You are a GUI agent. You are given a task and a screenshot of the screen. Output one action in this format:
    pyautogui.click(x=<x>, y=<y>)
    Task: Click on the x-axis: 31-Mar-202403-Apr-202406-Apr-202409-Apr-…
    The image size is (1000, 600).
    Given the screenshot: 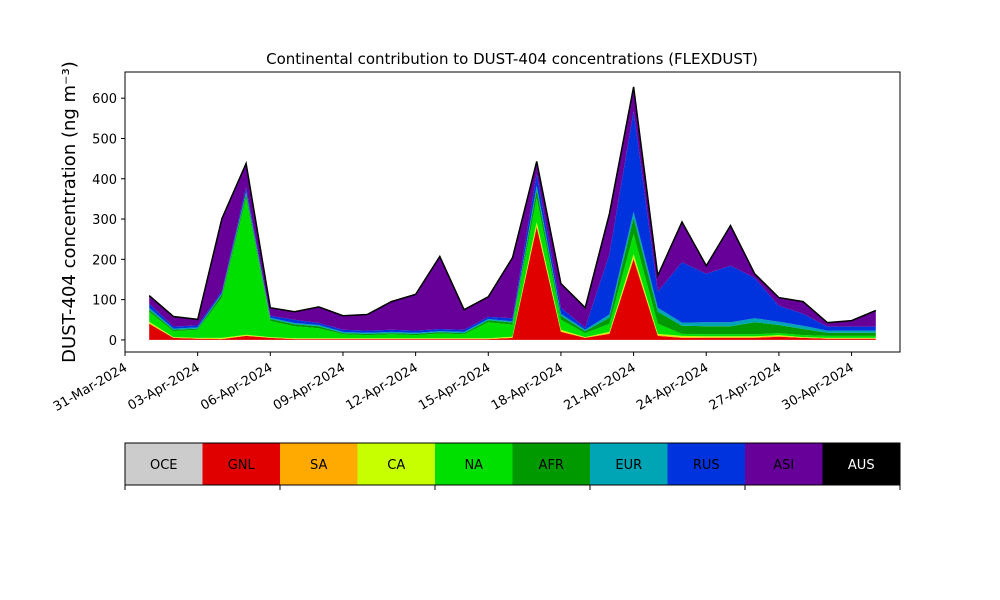 What is the action you would take?
    pyautogui.click(x=454, y=383)
    